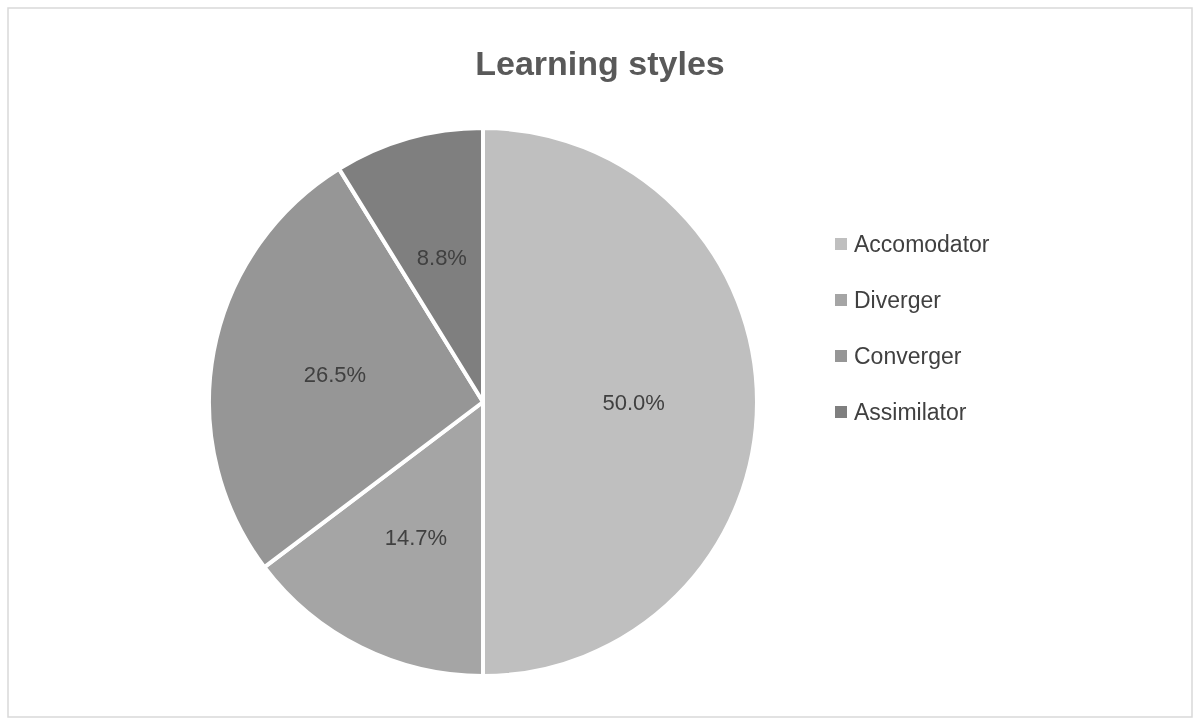  What do you see at coordinates (335, 374) in the screenshot?
I see `data-label: 26.5%` at bounding box center [335, 374].